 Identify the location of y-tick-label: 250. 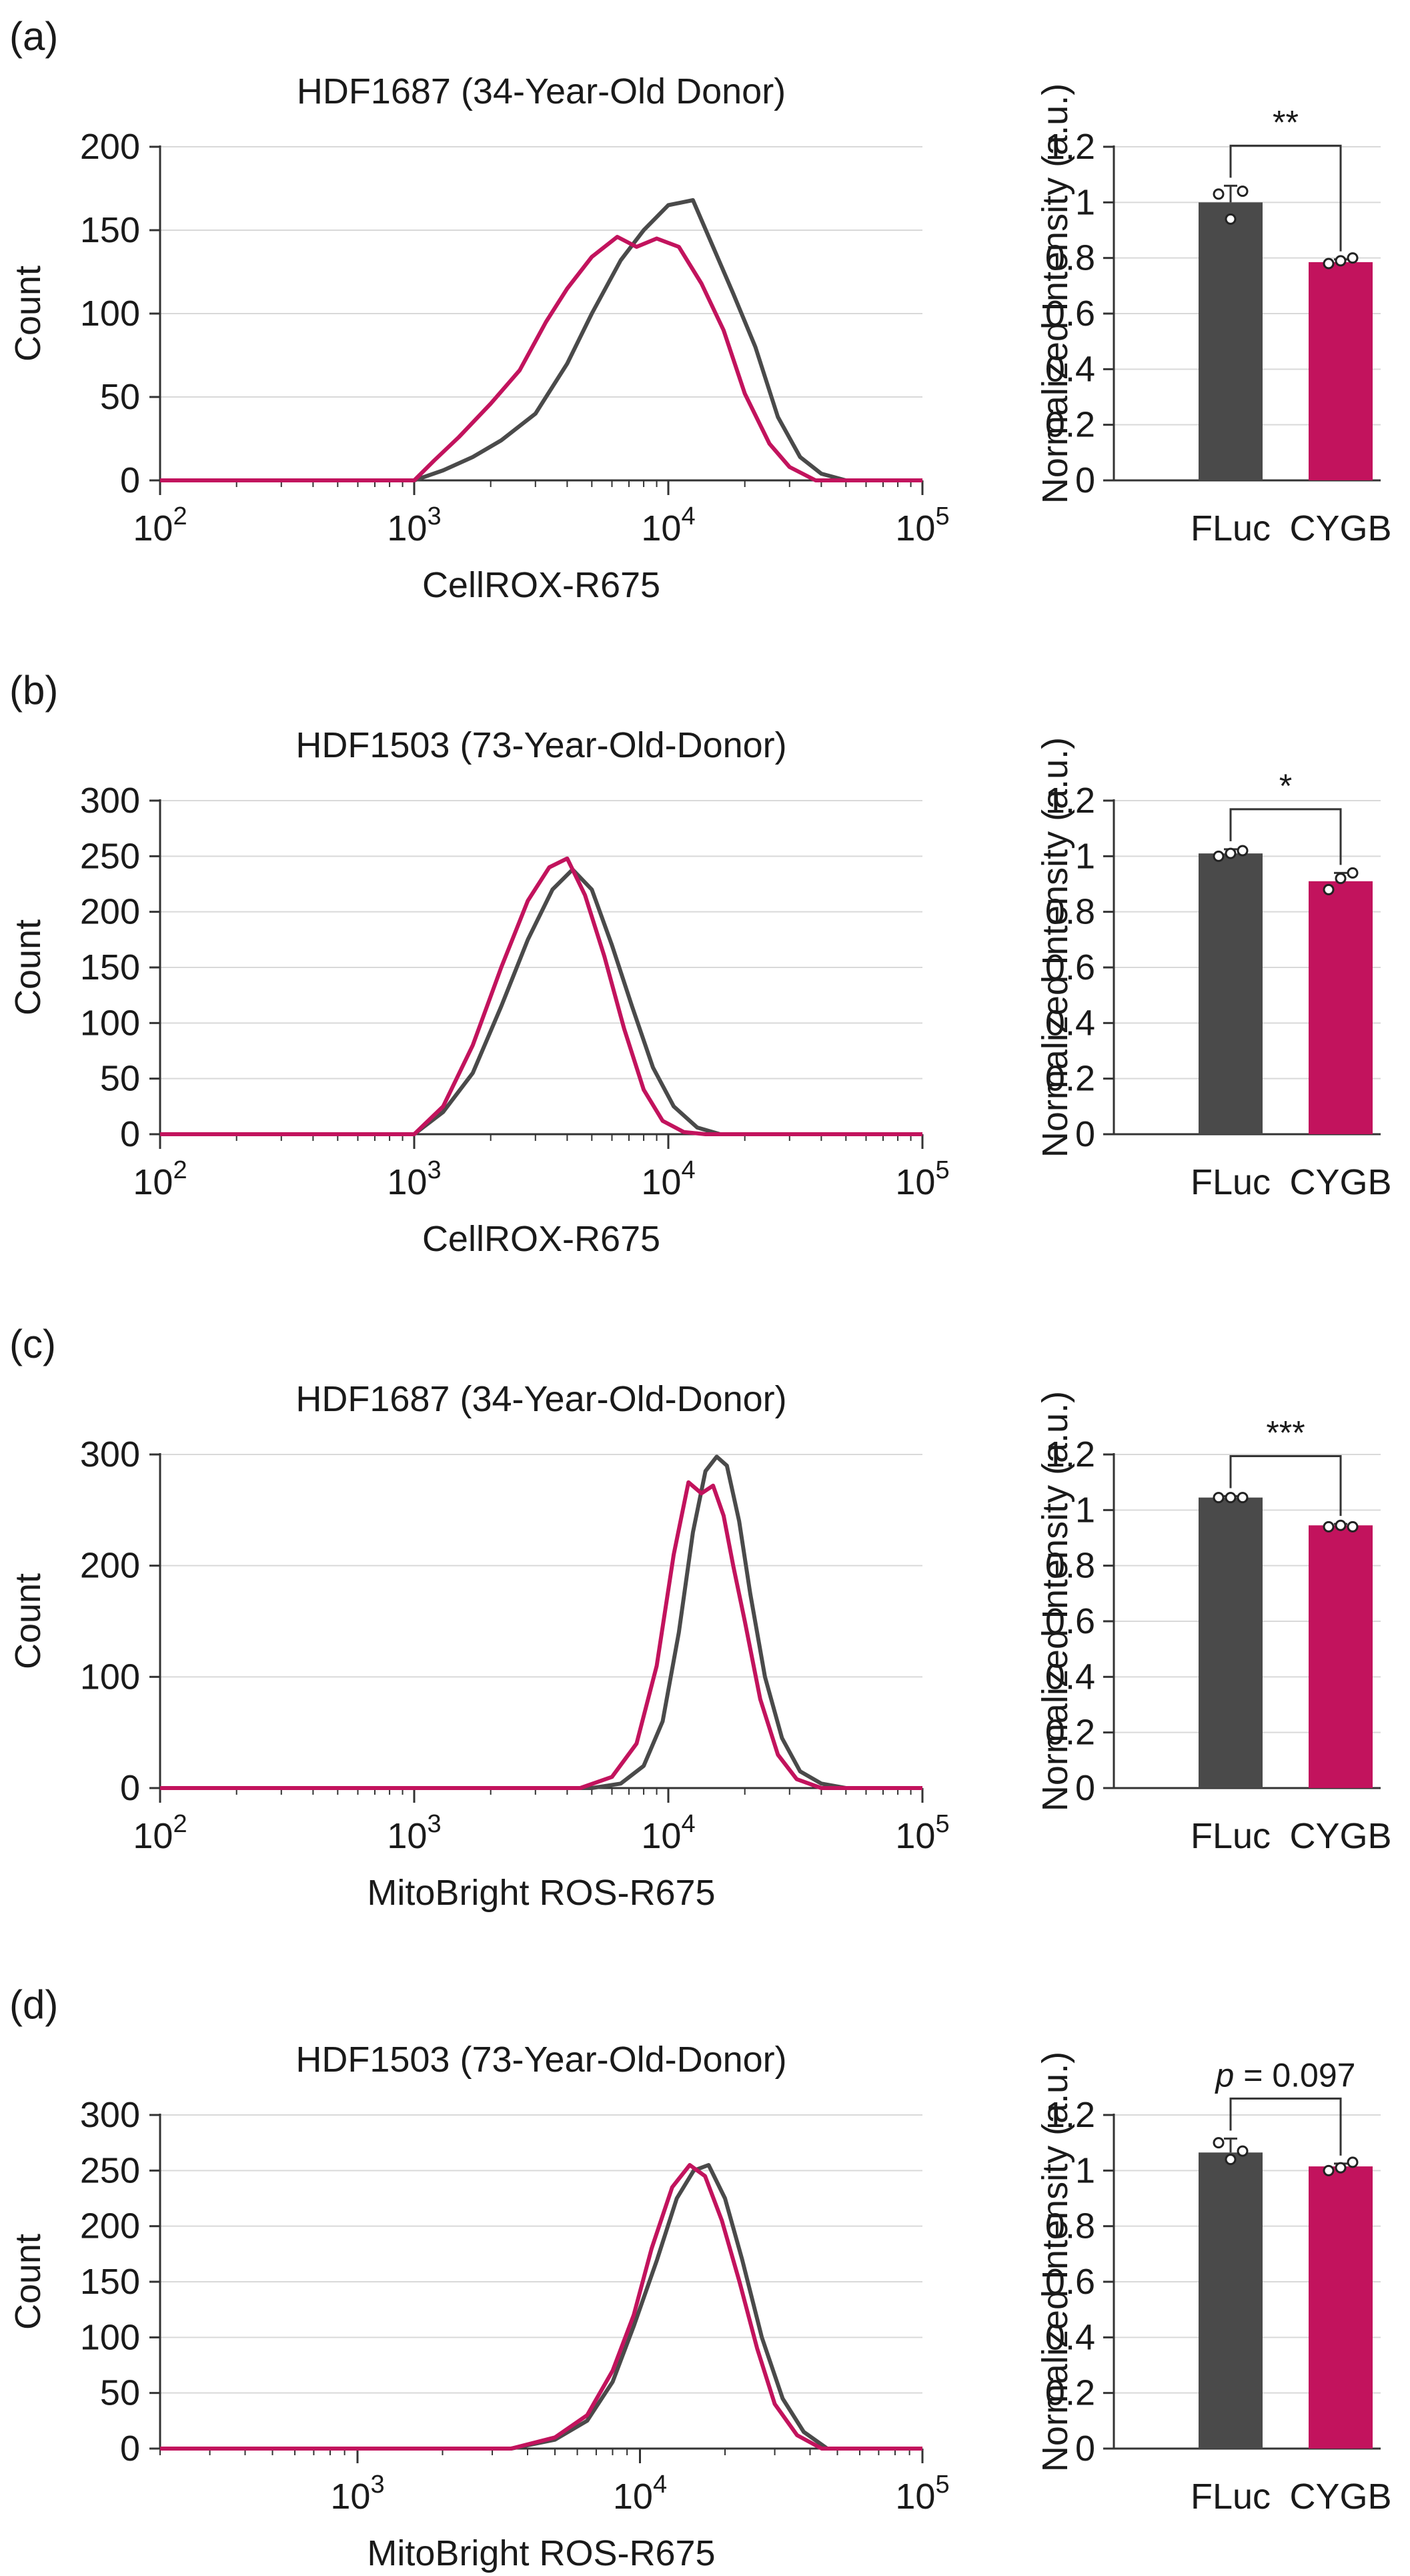
(110, 856).